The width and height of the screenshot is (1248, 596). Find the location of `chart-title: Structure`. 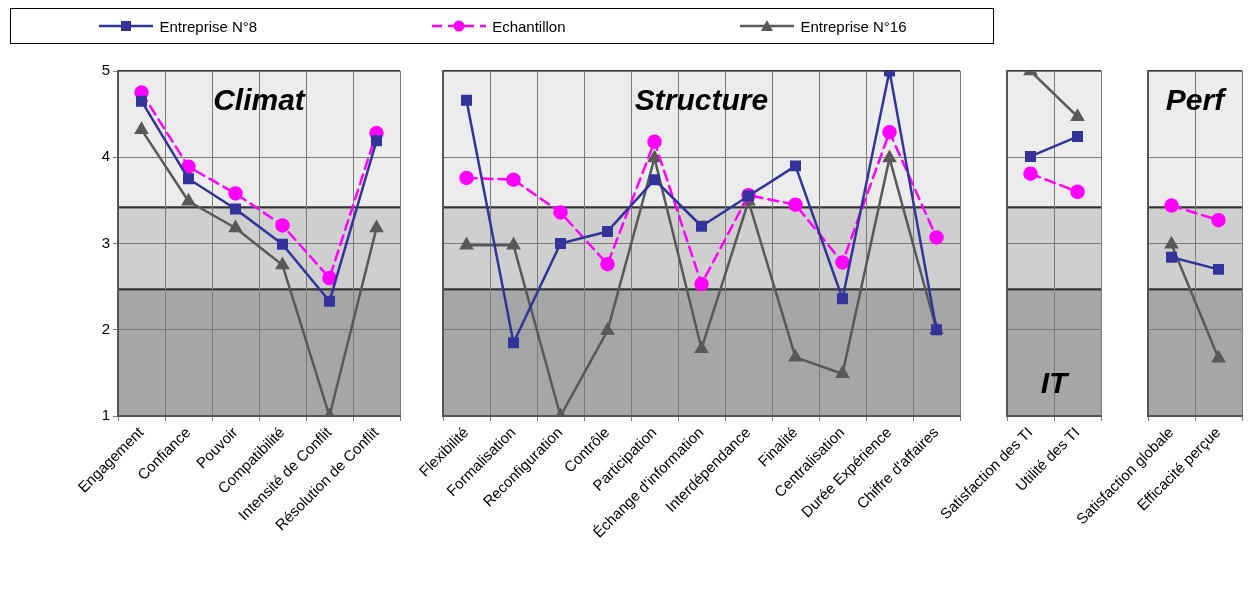

chart-title: Structure is located at coordinates (701, 100).